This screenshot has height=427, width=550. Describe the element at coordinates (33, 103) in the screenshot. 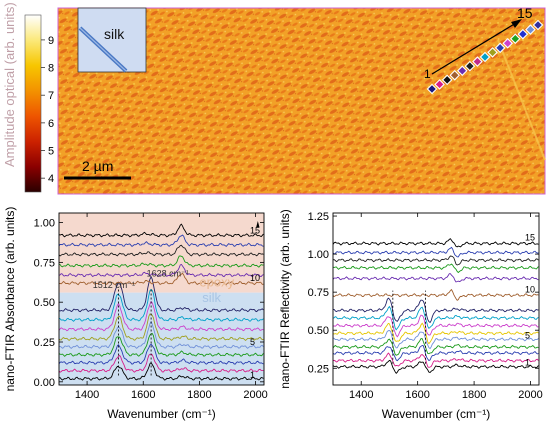

I see `colorbar-gradient` at that location.